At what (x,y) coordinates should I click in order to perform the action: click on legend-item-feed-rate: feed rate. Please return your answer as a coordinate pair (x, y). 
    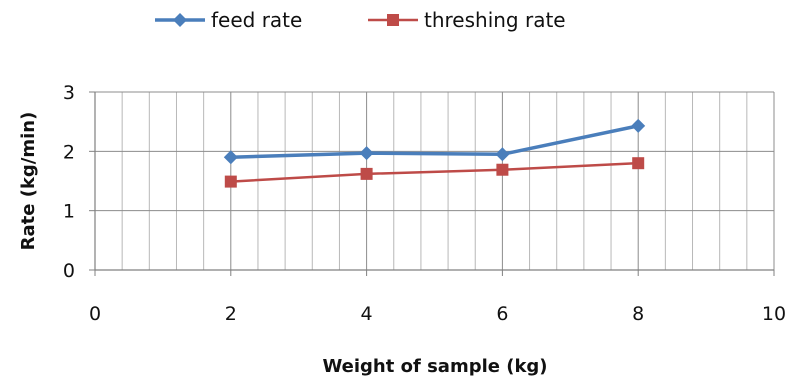
    Looking at the image, I should click on (228, 20).